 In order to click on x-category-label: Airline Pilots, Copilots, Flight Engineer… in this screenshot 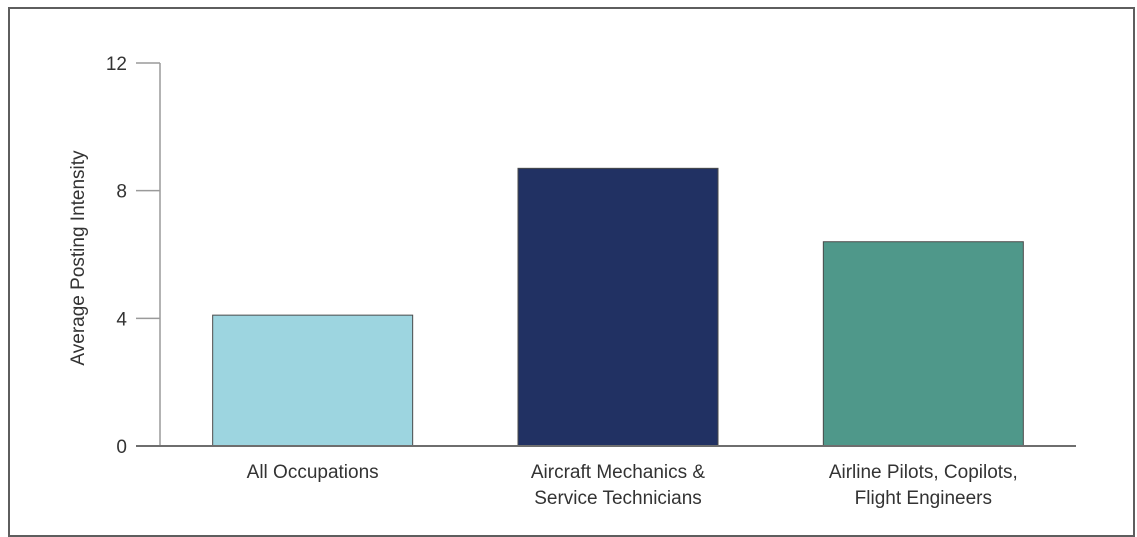, I will do `click(923, 485)`.